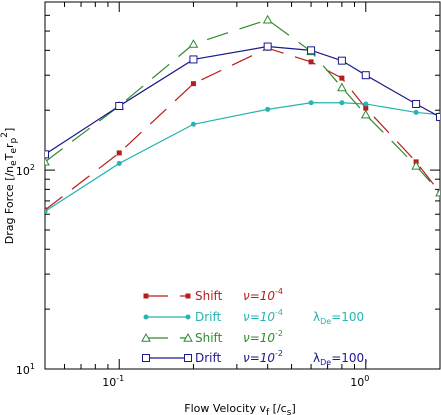 This screenshot has height=415, width=441. What do you see at coordinates (263, 337) in the screenshot?
I see `legend-param-2: ν=10-2` at bounding box center [263, 337].